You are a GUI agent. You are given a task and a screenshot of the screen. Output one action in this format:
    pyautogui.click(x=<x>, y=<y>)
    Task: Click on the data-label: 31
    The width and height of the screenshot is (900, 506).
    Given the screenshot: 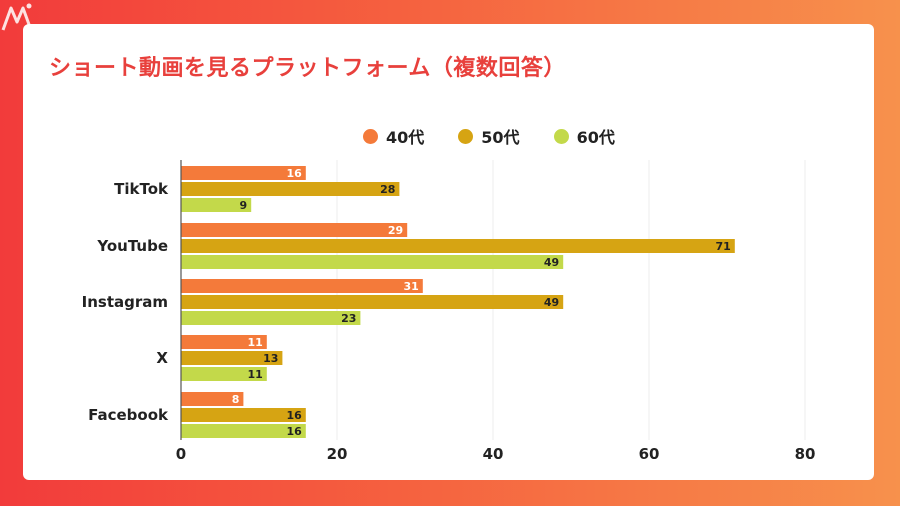 What is the action you would take?
    pyautogui.click(x=410, y=286)
    